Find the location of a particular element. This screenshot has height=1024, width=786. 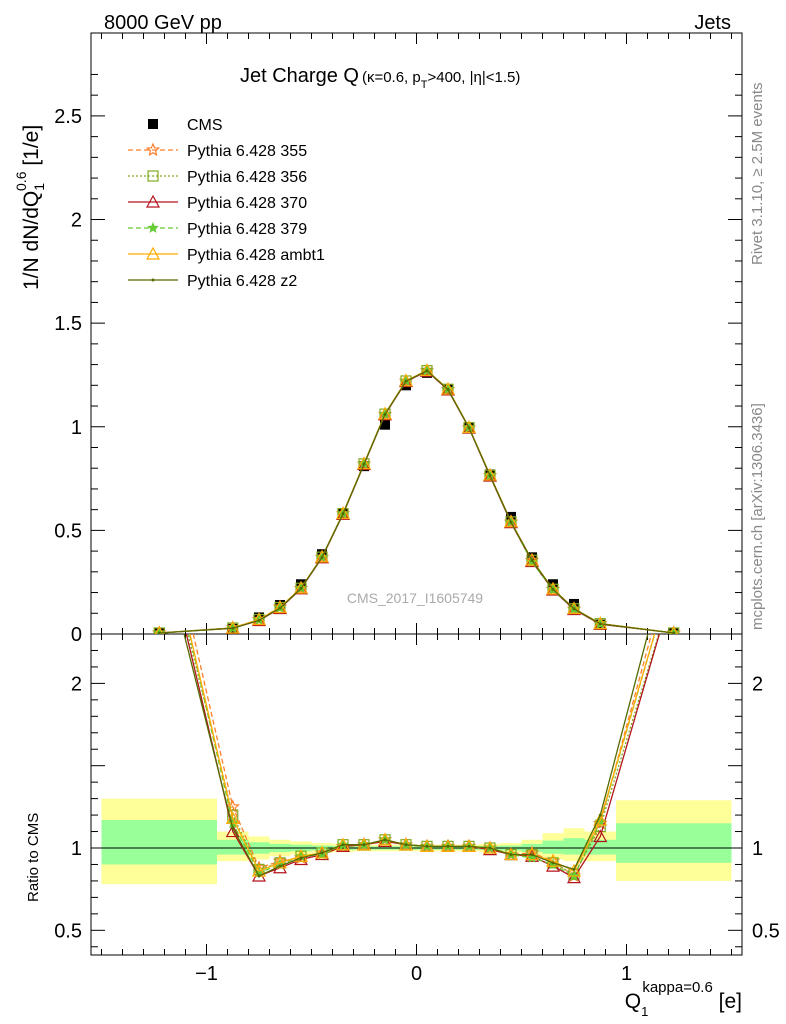

title-main: Jet Charge Q is located at coordinates (299, 76).